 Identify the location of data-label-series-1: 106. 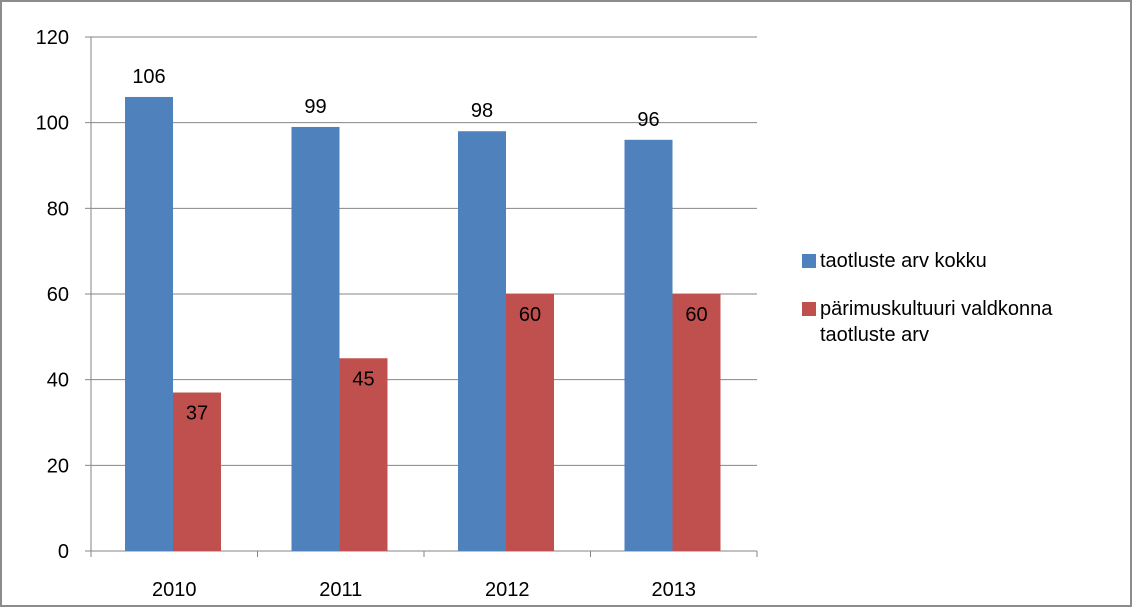
(148, 77).